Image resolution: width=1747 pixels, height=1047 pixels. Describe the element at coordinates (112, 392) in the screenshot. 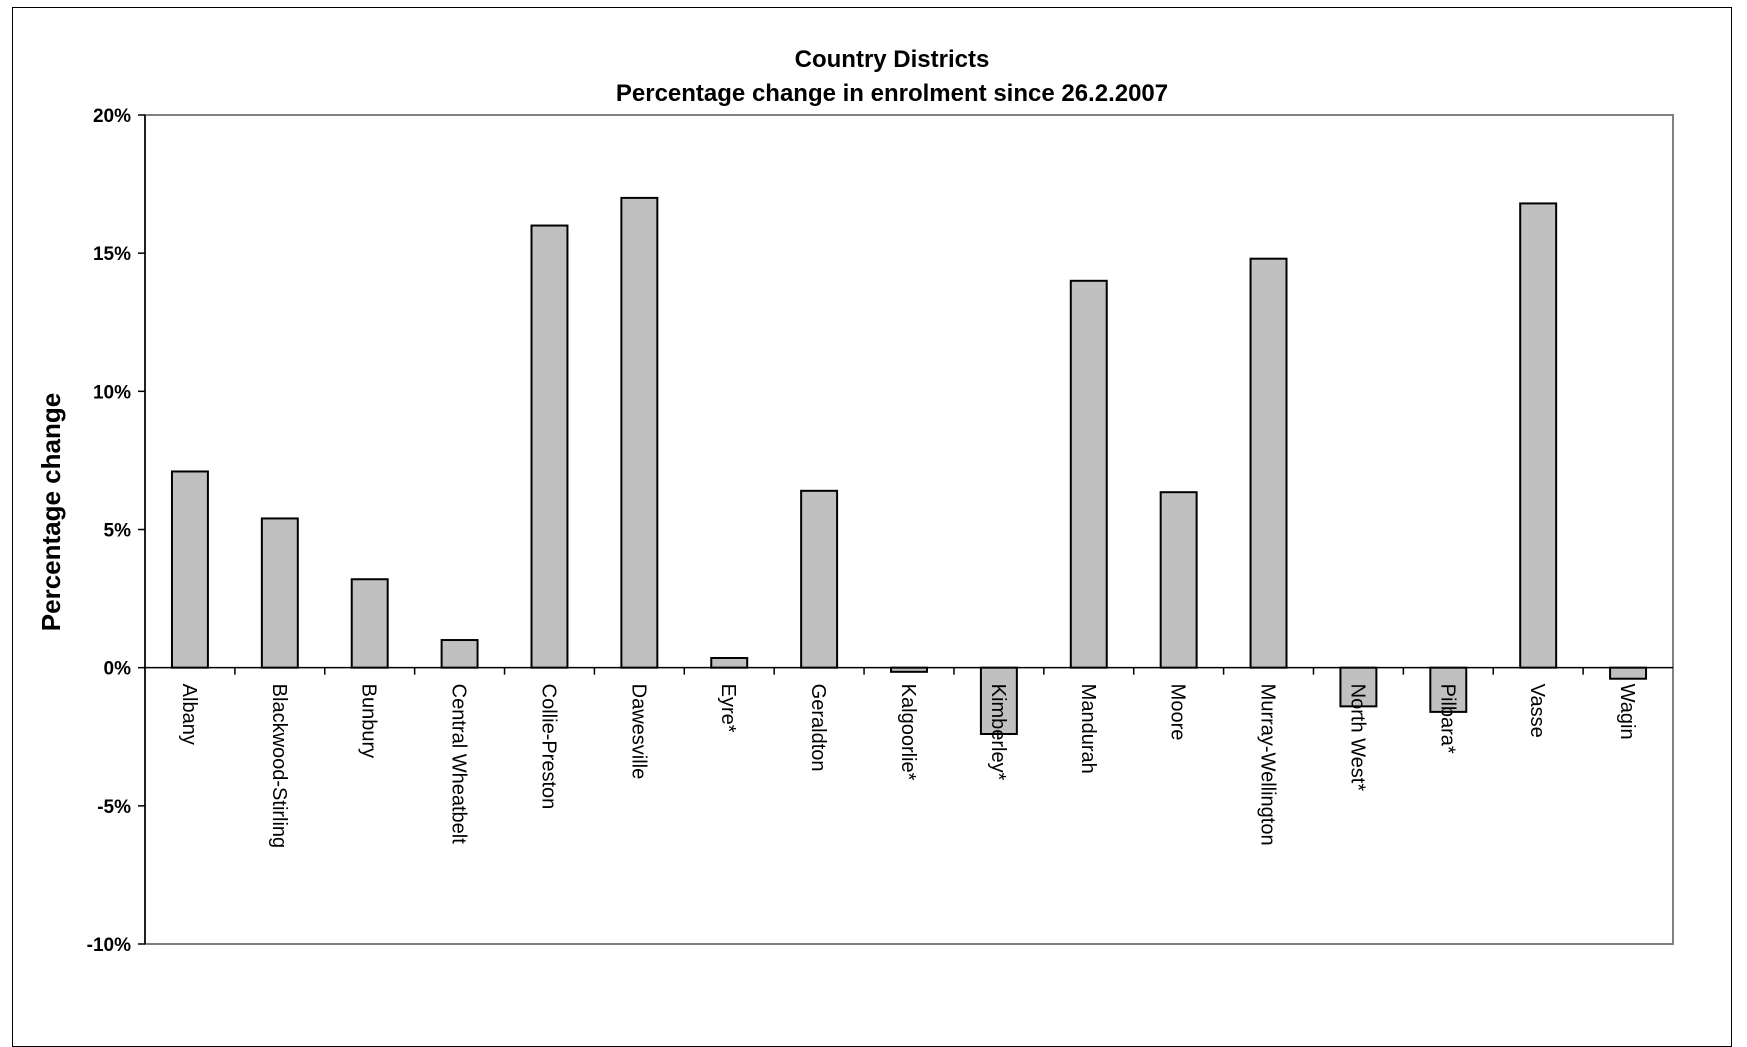

I see `y-tick-label: 10%` at that location.